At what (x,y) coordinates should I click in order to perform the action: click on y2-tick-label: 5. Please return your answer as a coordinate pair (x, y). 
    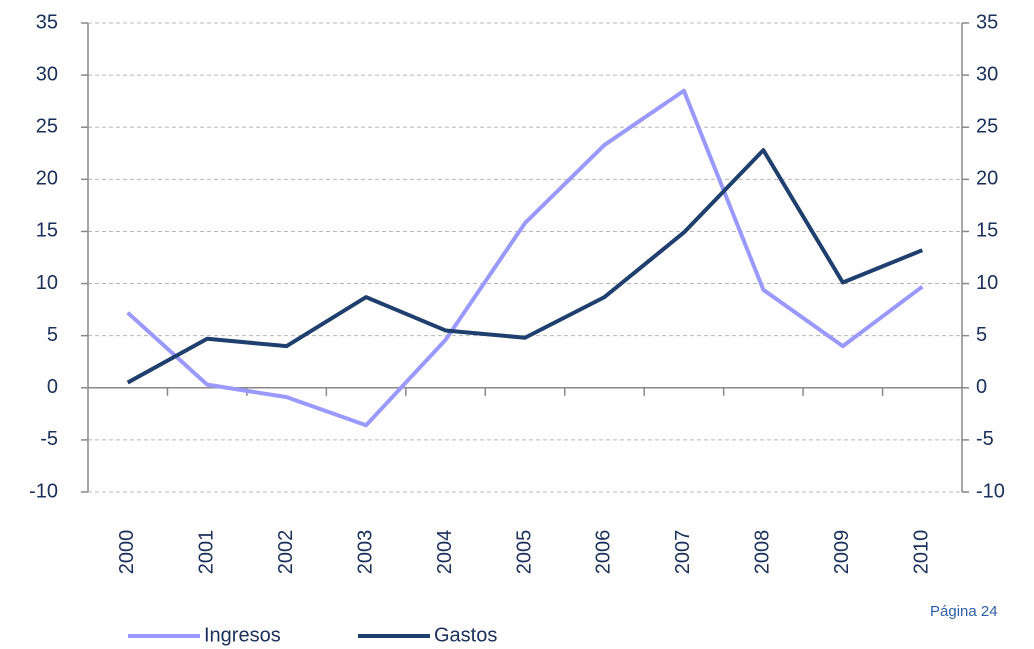
    Looking at the image, I should click on (981, 335).